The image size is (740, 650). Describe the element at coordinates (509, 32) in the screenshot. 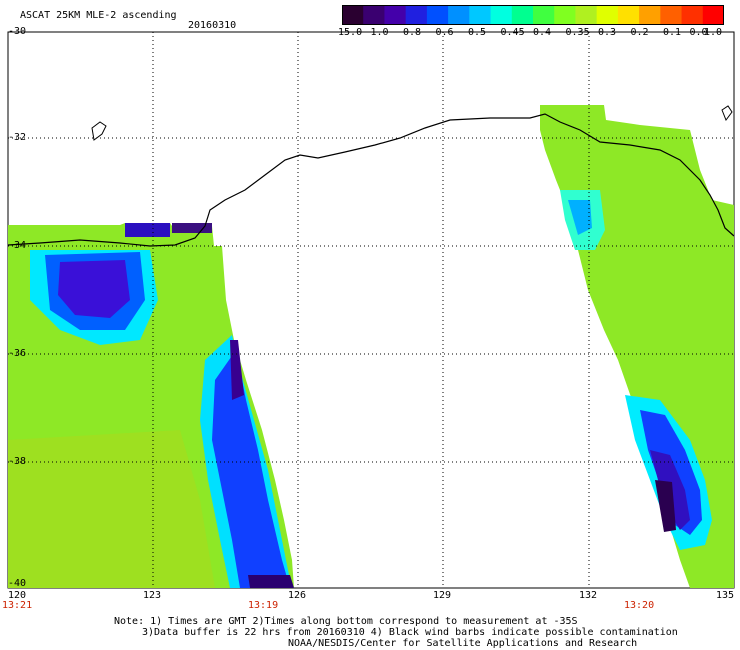

I see `colorbar-label: -0.45` at that location.